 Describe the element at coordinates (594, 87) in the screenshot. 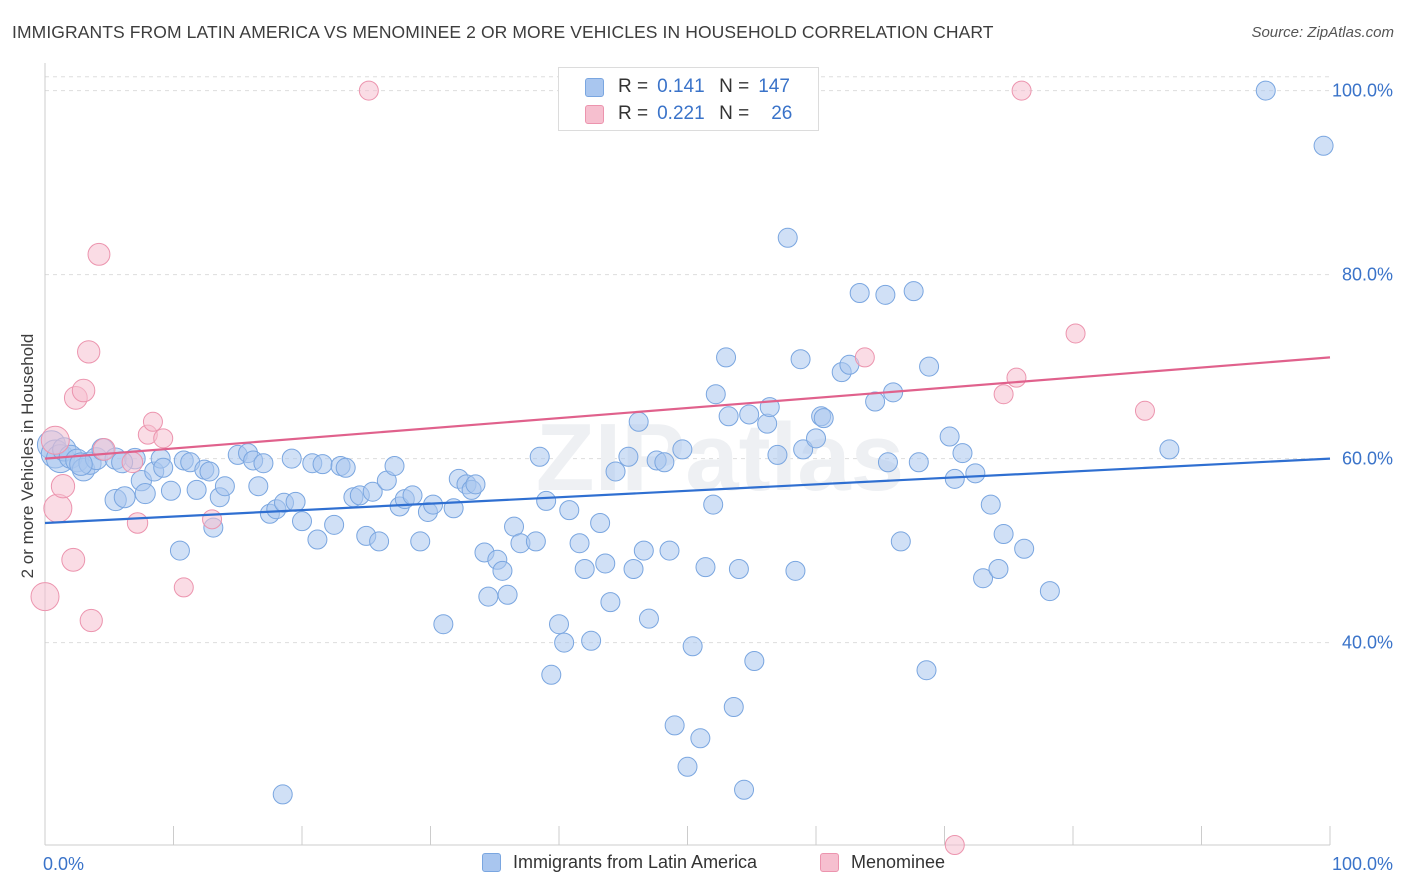

I see `legend-swatch-blue` at that location.